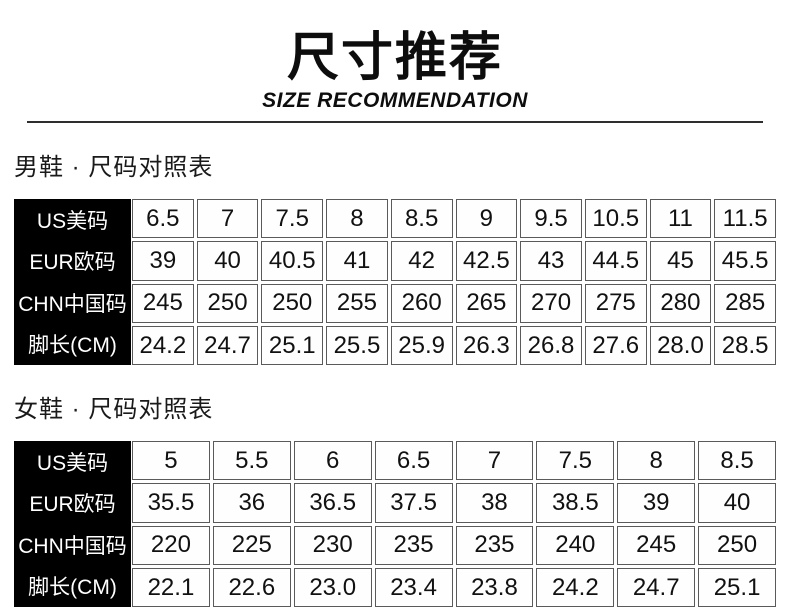 The width and height of the screenshot is (790, 611). I want to click on table-cell: 22.1, so click(171, 587).